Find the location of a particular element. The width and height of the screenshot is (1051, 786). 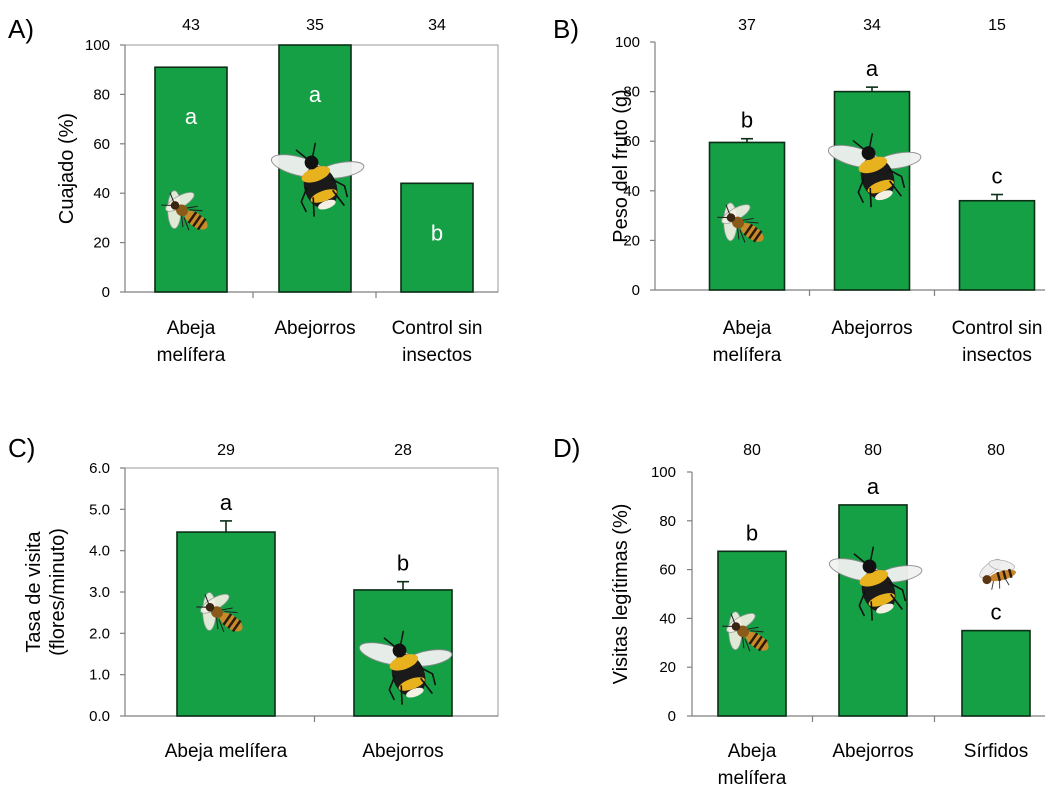

y-axis-label-line: Tasa de visita is located at coordinates (34, 592).